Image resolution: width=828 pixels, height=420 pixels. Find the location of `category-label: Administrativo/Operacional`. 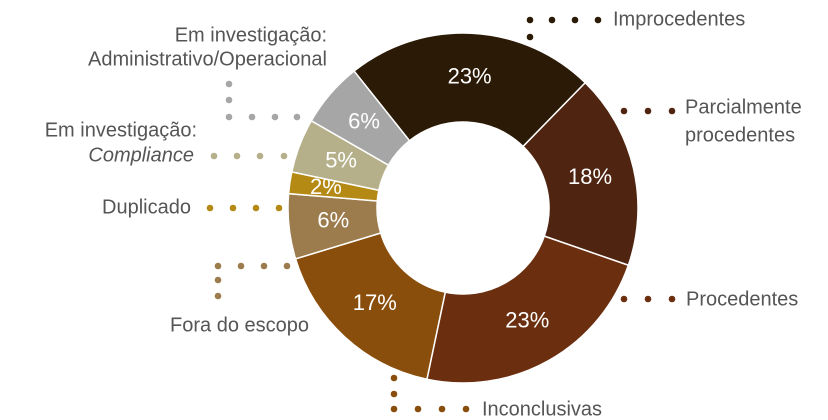

category-label: Administrativo/Operacional is located at coordinates (207, 59).